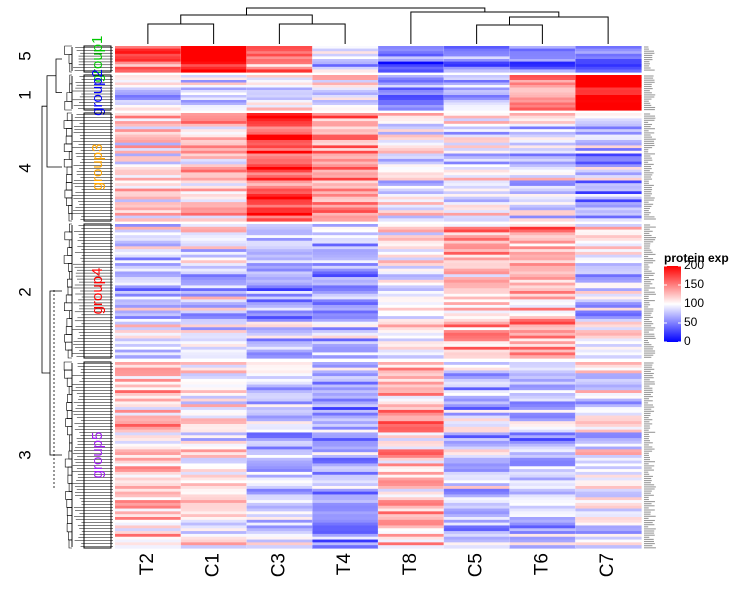 The width and height of the screenshot is (743, 590). What do you see at coordinates (97, 455) in the screenshot?
I see `group-label: group5` at bounding box center [97, 455].